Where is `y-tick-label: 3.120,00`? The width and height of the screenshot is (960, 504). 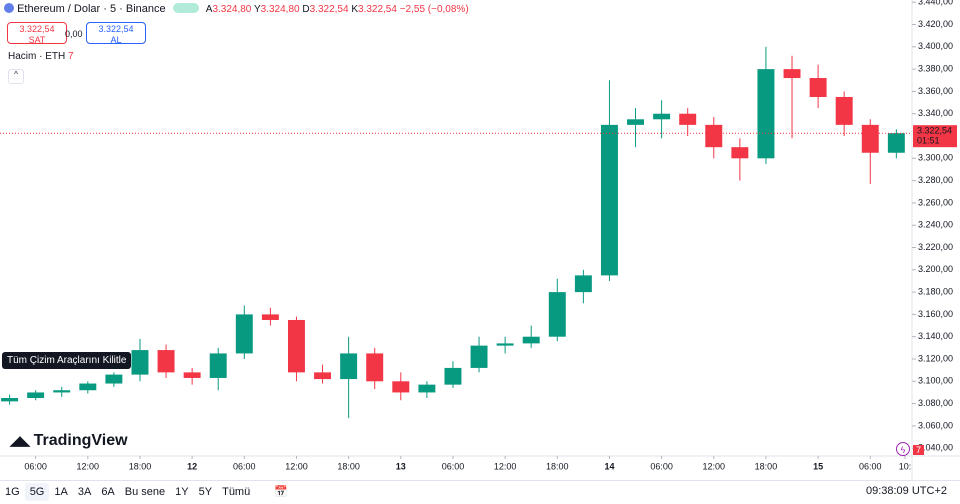 y-tick-label: 3.120,00 is located at coordinates (935, 358).